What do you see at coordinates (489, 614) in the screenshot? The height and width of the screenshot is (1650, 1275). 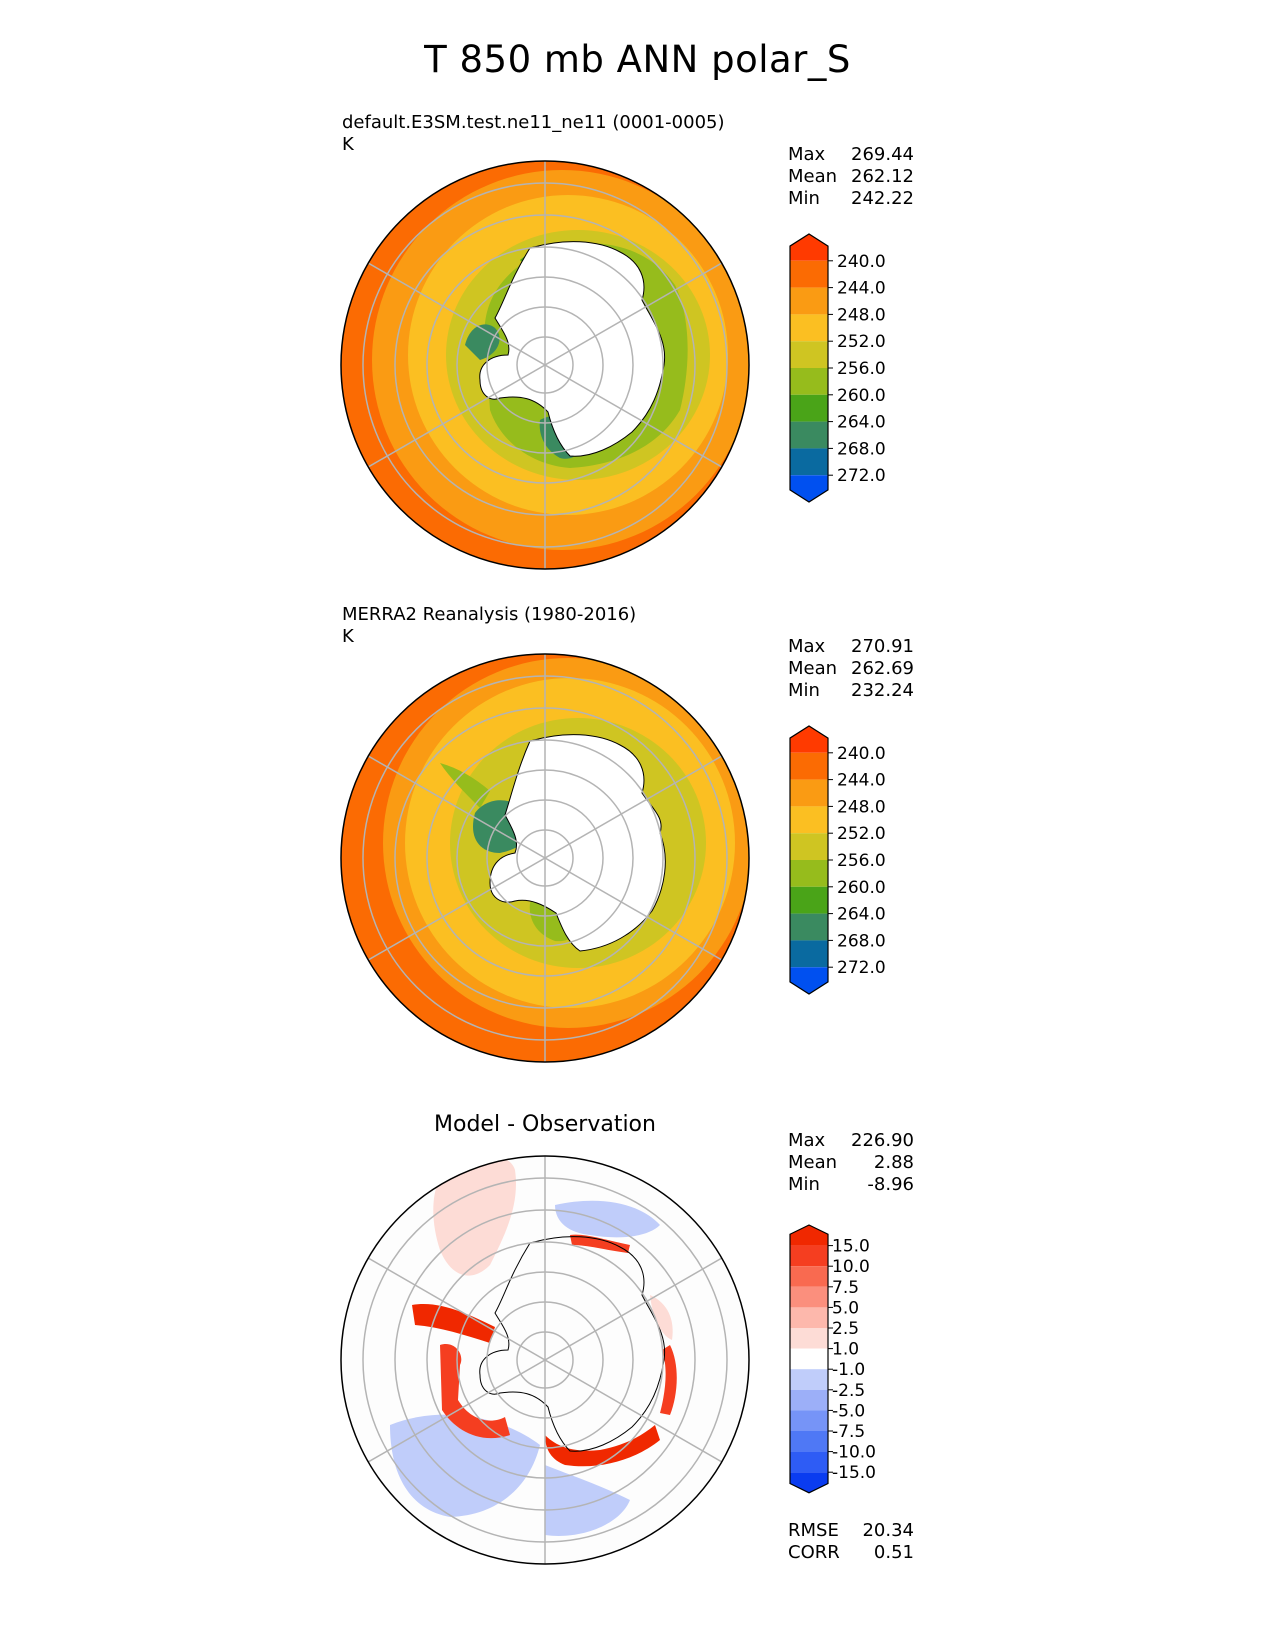 I see `panel-2-title: MERRA2 Reanalysis (1980-2016)` at bounding box center [489, 614].